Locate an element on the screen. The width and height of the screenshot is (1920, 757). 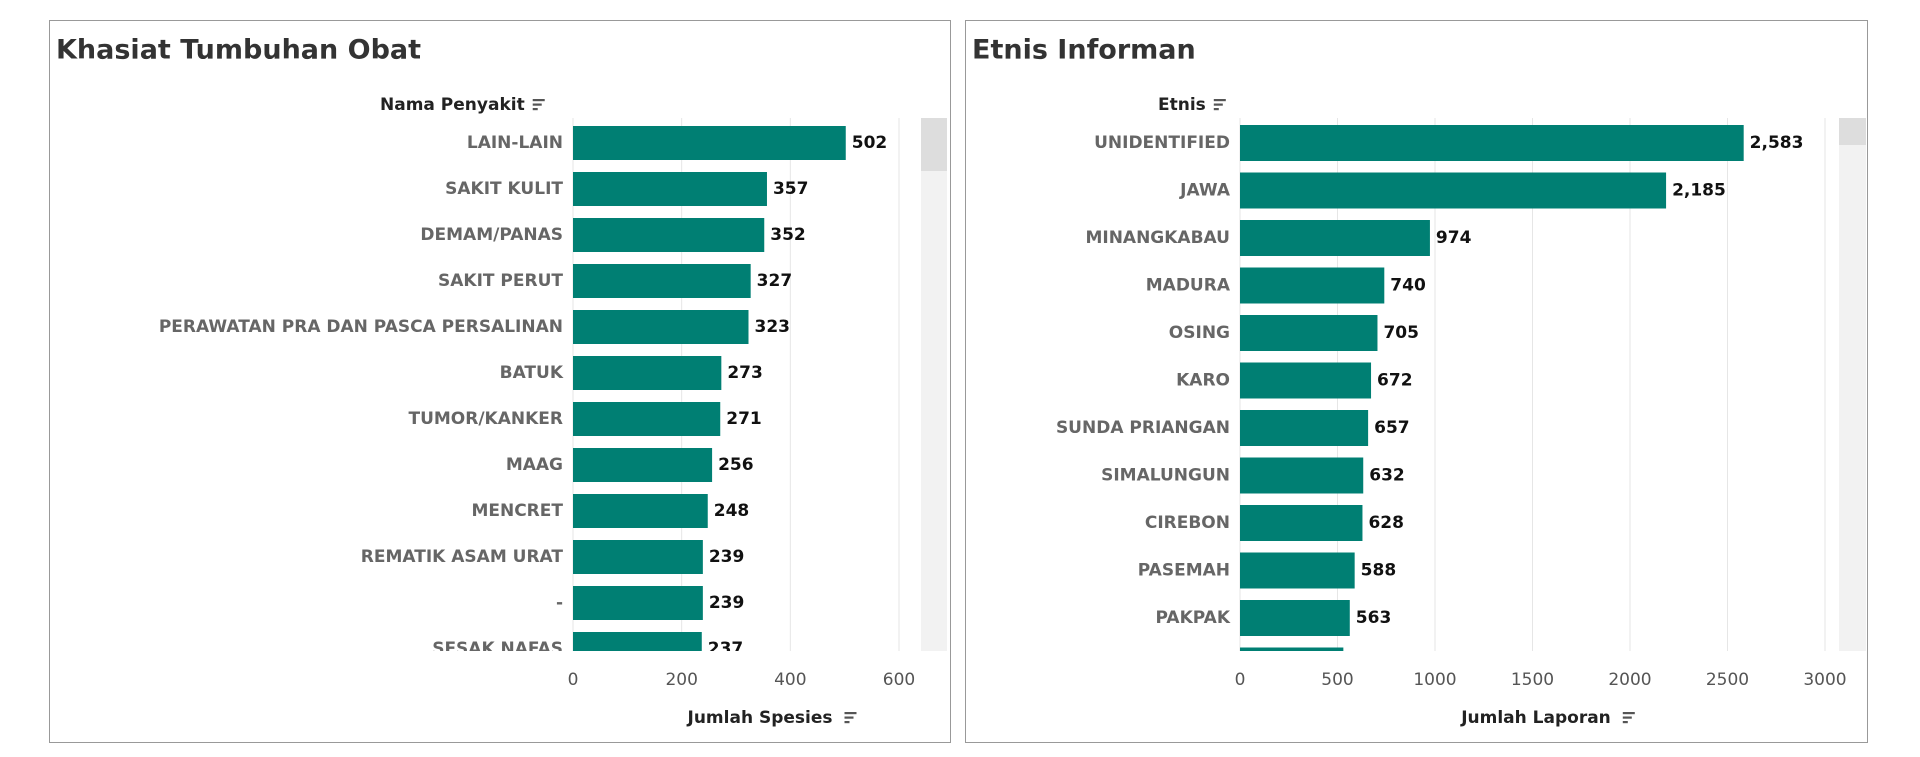
category-label: REMATIK ASAM URAT is located at coordinates (462, 557).